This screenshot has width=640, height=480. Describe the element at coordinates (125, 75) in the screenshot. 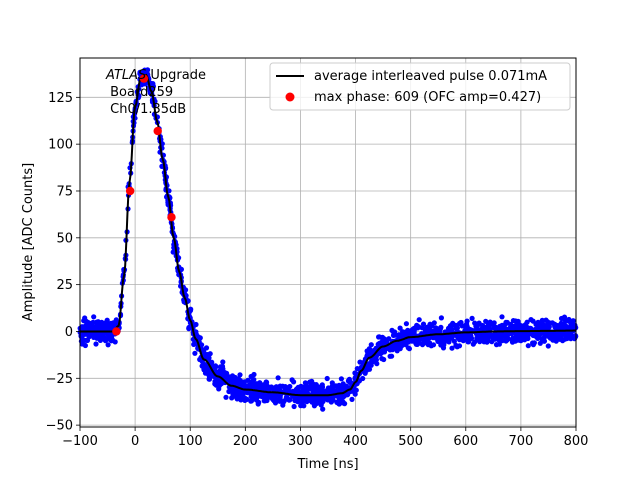

I see `annotation-atlas: ATLAS` at that location.